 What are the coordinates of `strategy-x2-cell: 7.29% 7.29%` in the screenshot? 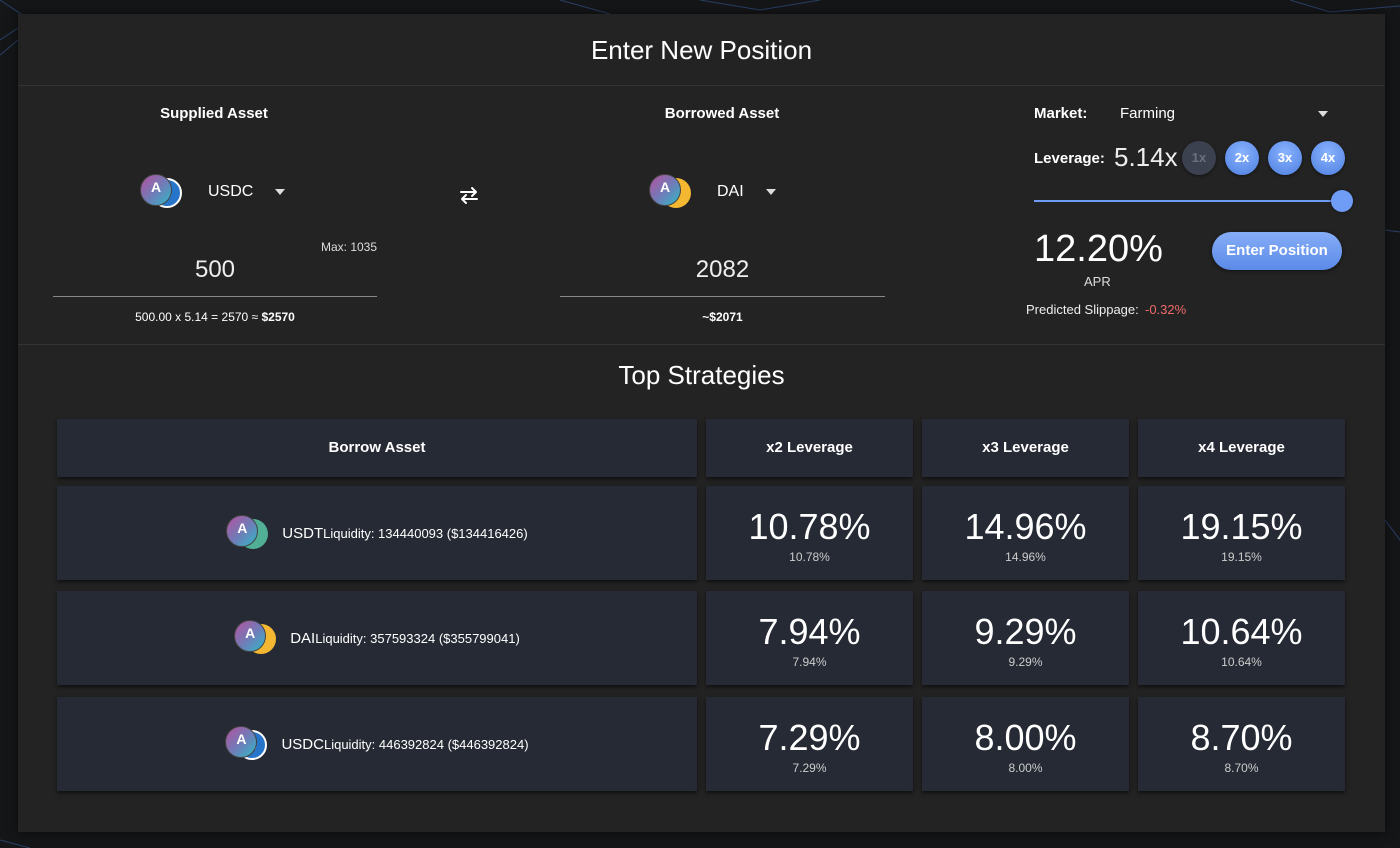 It's located at (809, 744).